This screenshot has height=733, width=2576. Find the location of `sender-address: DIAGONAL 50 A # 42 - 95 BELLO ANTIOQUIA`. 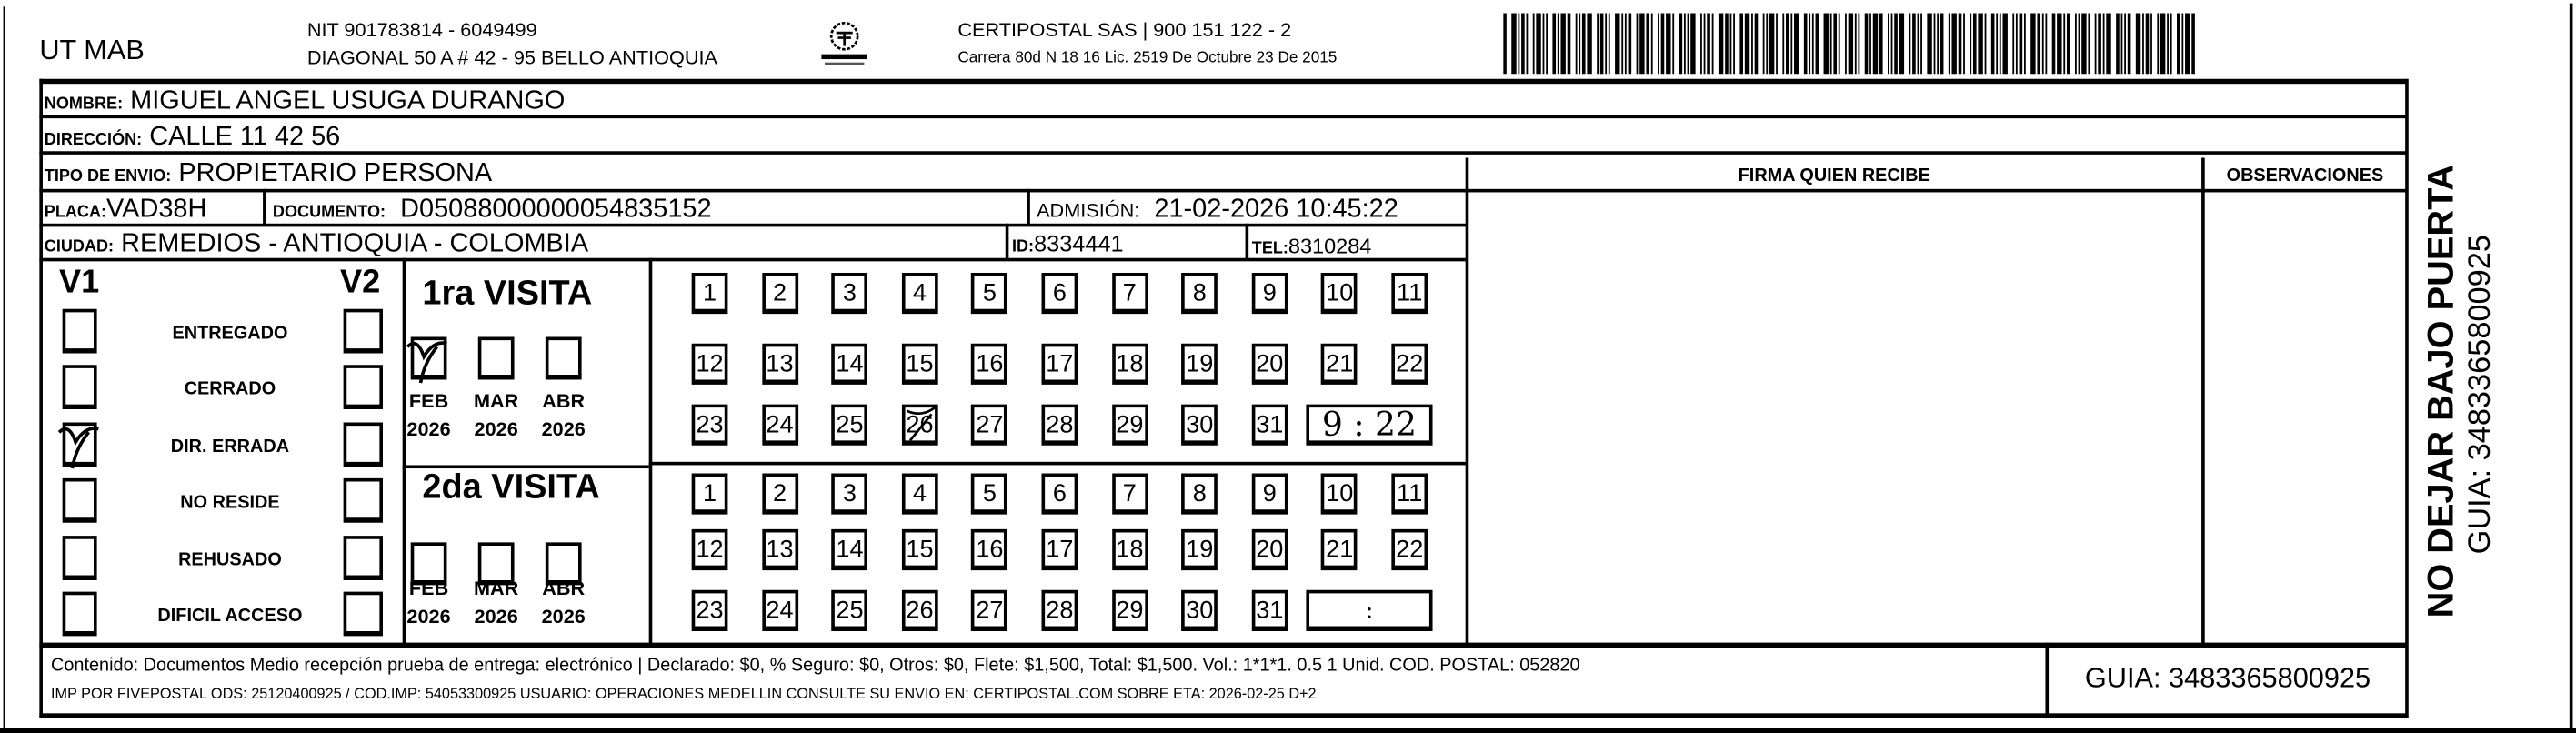

sender-address: DIAGONAL 50 A # 42 - 95 BELLO ANTIOQUIA is located at coordinates (511, 57).